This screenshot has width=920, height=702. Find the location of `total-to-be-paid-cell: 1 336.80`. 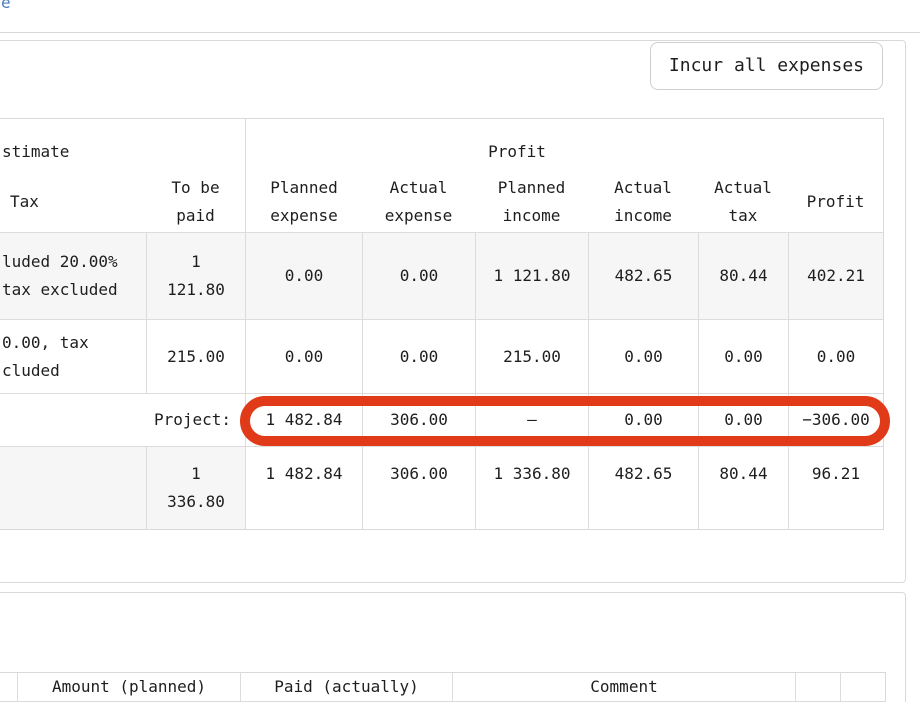

total-to-be-paid-cell: 1 336.80 is located at coordinates (195, 487).